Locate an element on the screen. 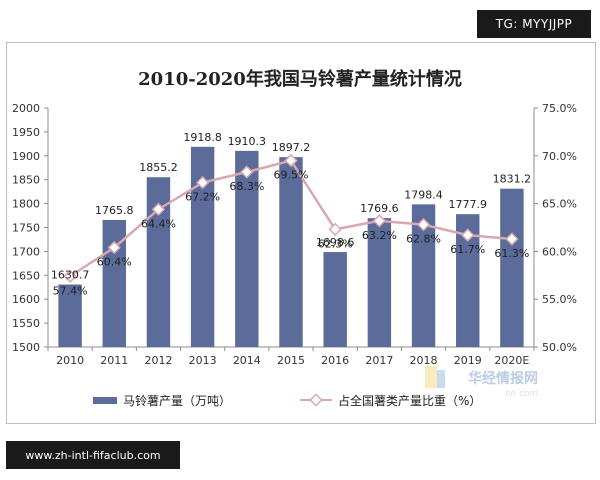  y-left-tick-label: 1550 is located at coordinates (26, 323).